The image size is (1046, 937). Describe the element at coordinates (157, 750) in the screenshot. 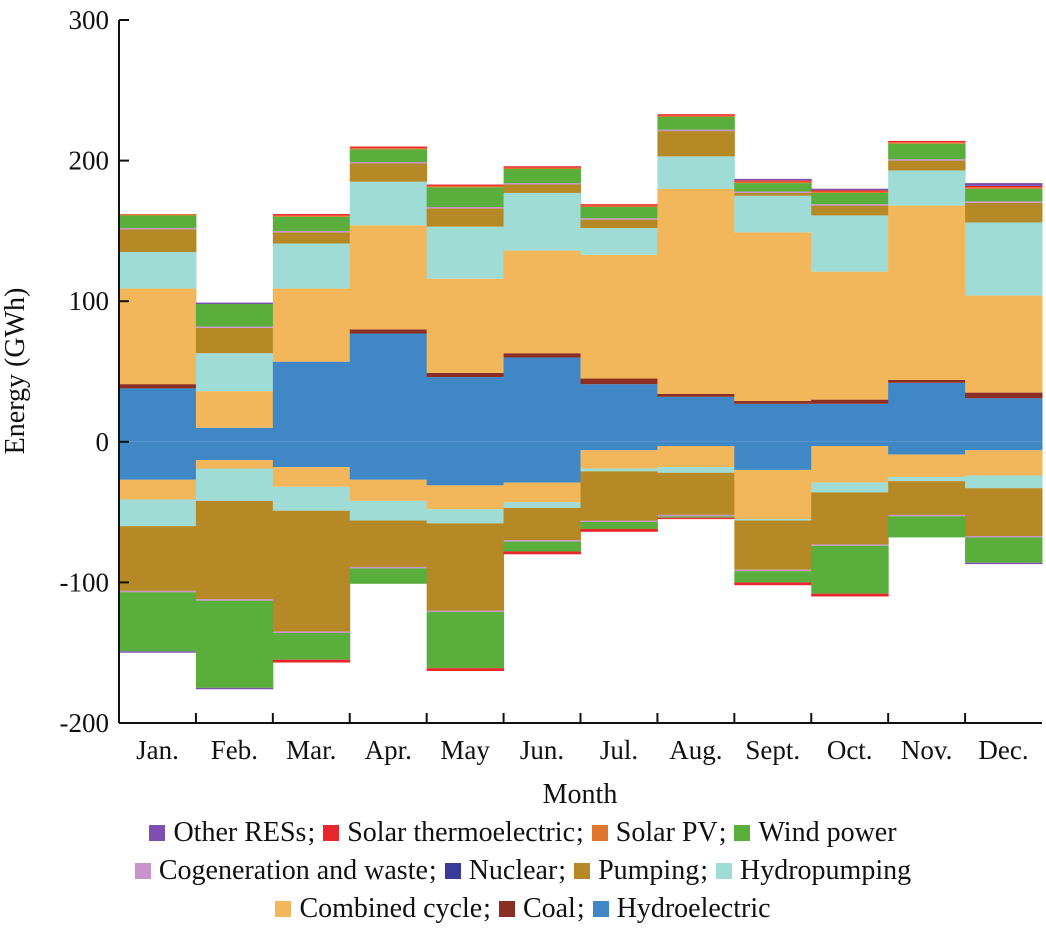

I see `x-tick-label: Jan.` at that location.